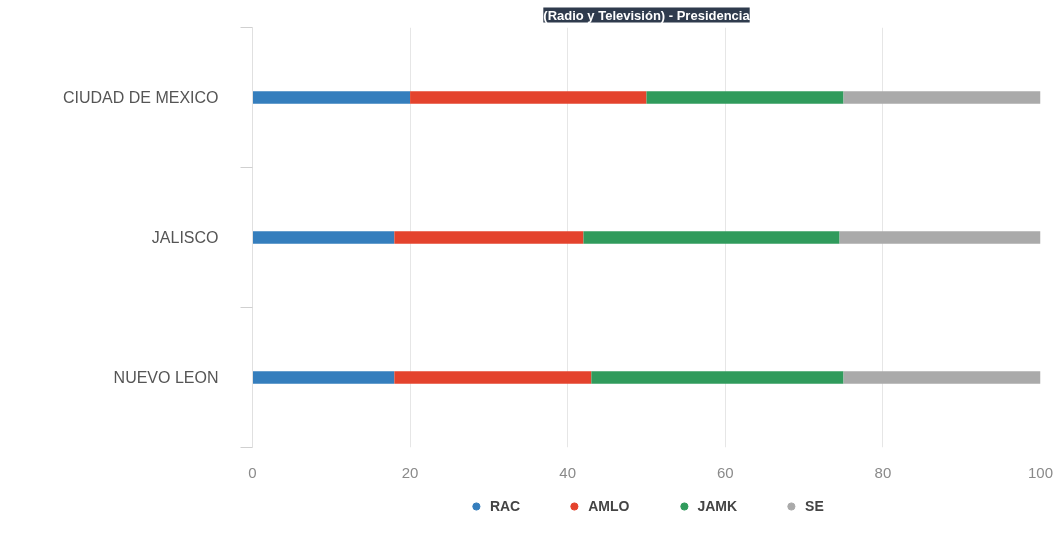 This screenshot has height=555, width=1058. Describe the element at coordinates (815, 506) in the screenshot. I see `legend-label: SE` at that location.